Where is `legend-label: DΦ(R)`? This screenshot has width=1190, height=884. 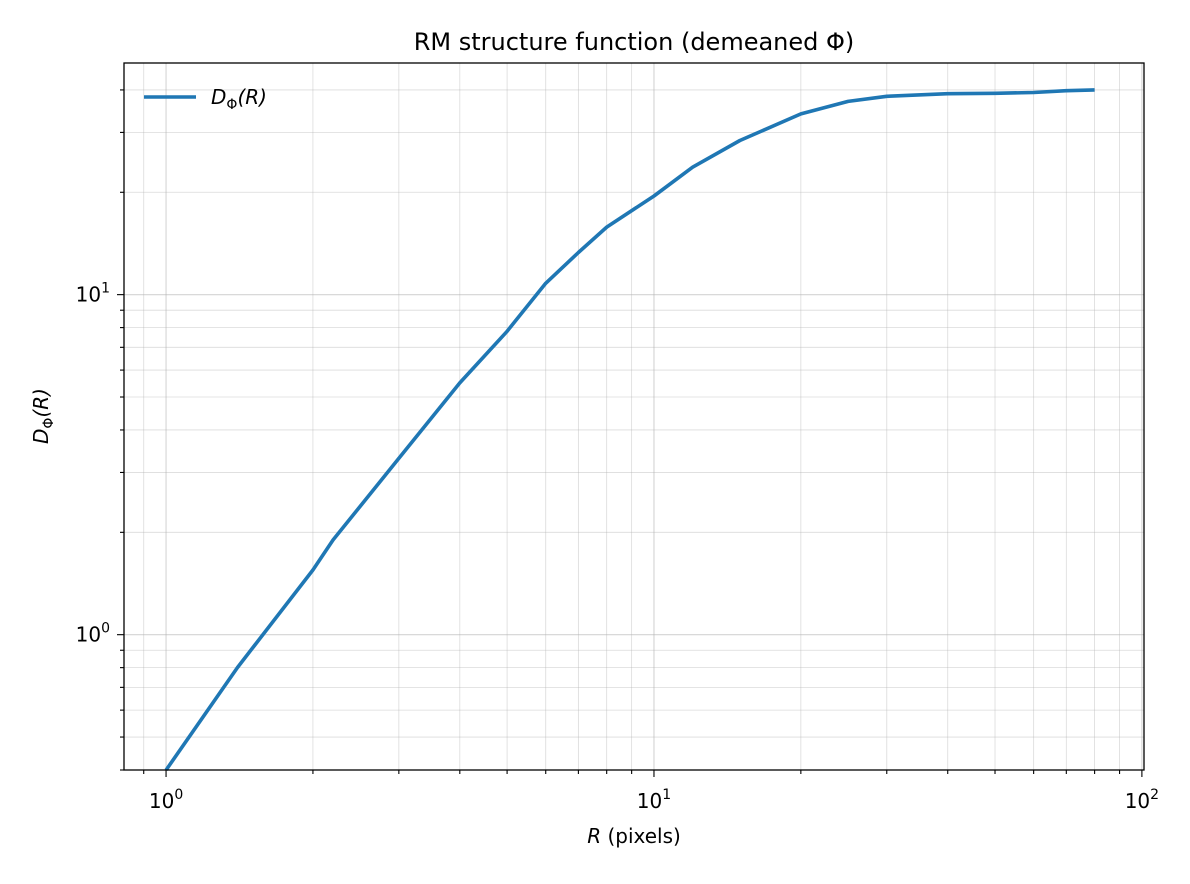 legend-label: DΦ(R) is located at coordinates (239, 99).